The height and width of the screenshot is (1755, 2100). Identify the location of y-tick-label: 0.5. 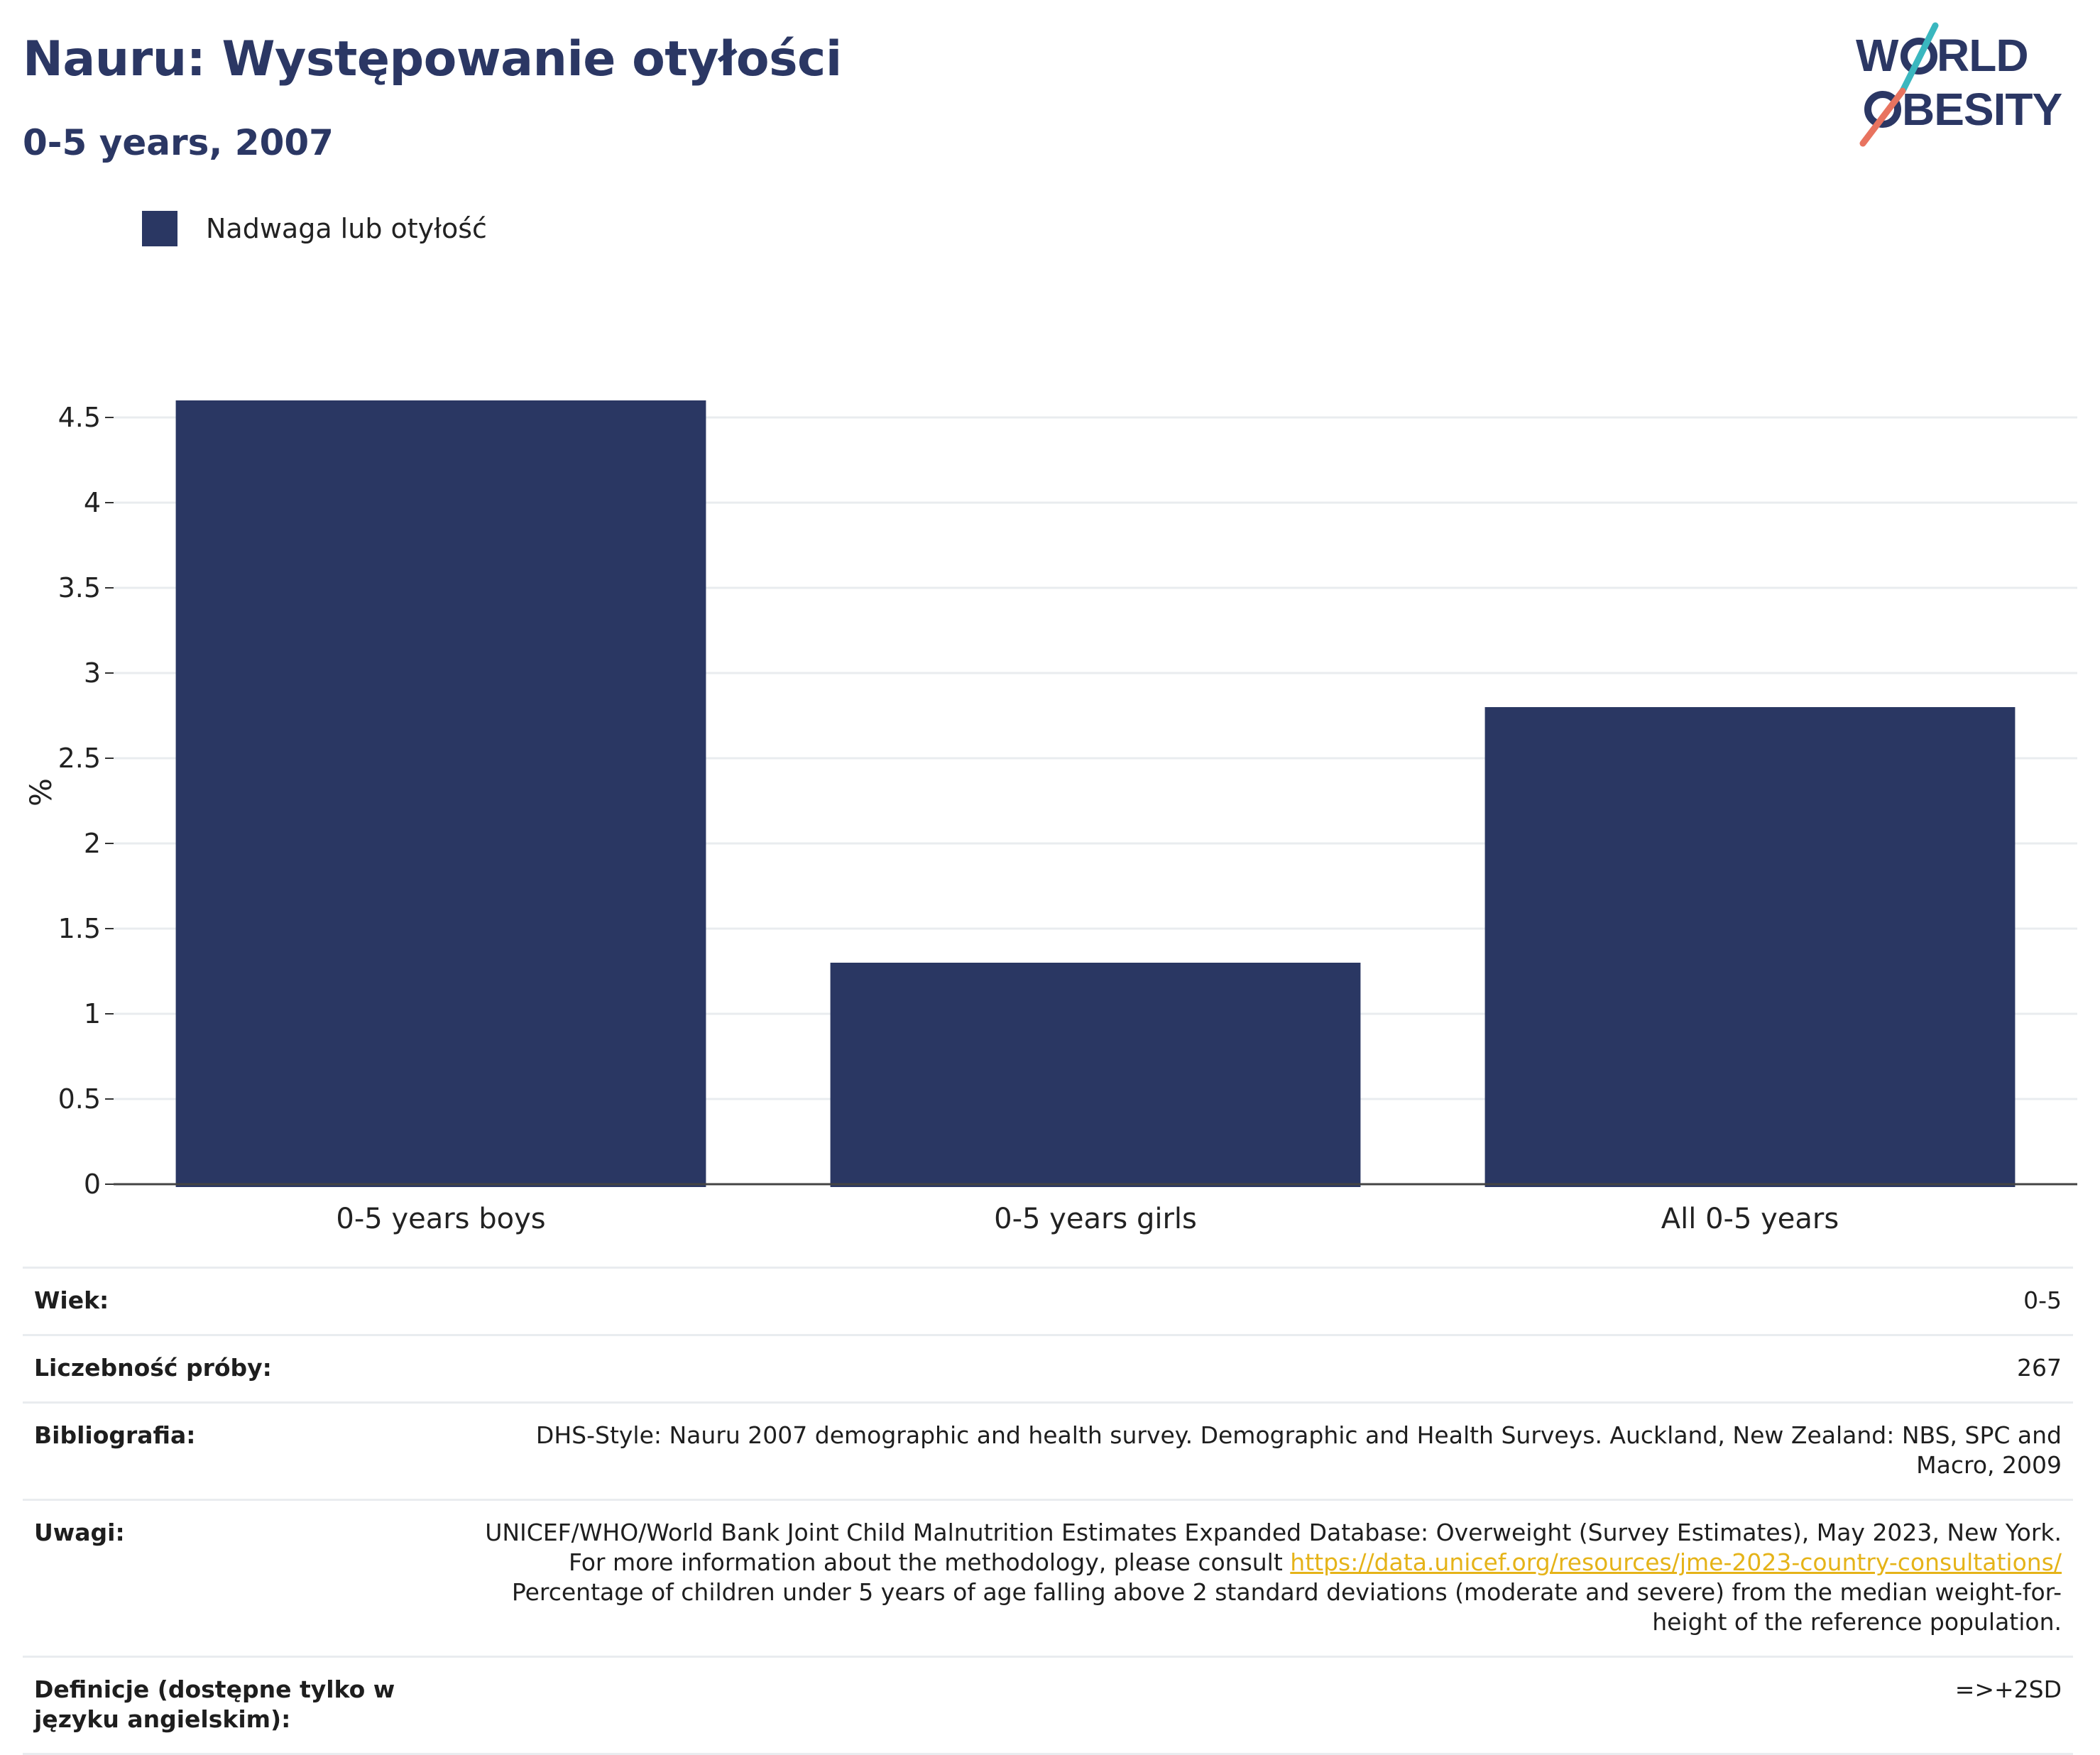
(79, 1099).